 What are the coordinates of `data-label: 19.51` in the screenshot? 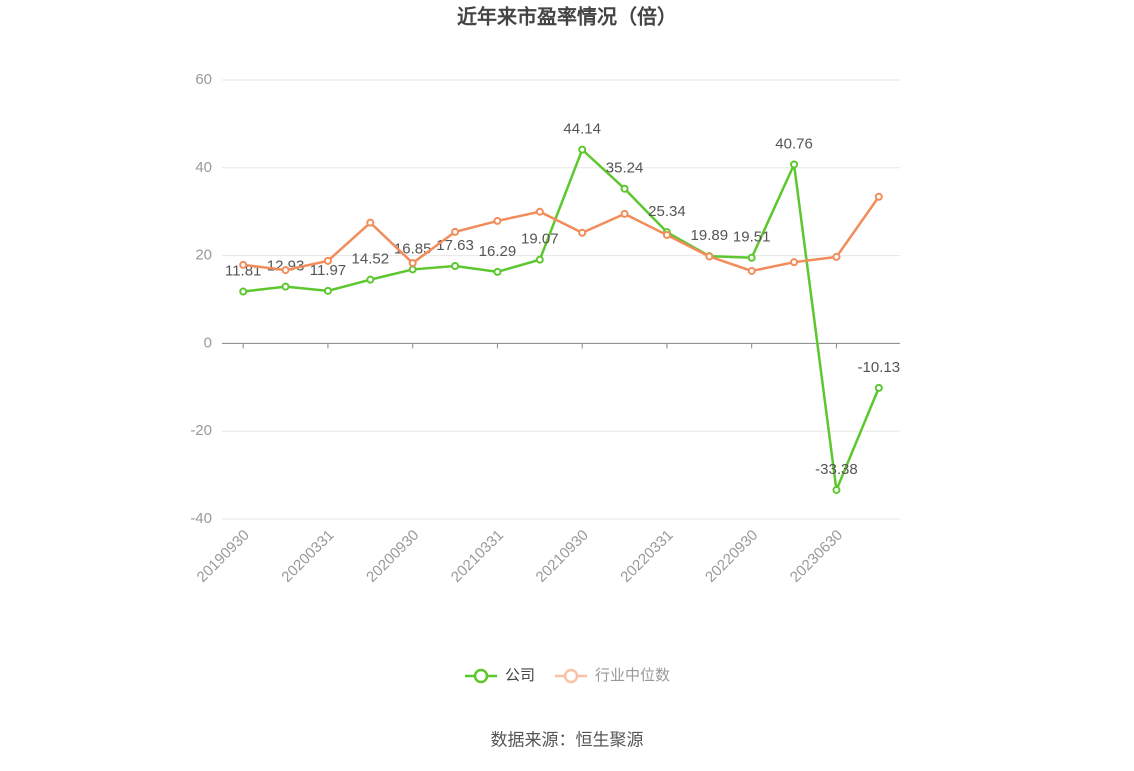 It's located at (752, 237).